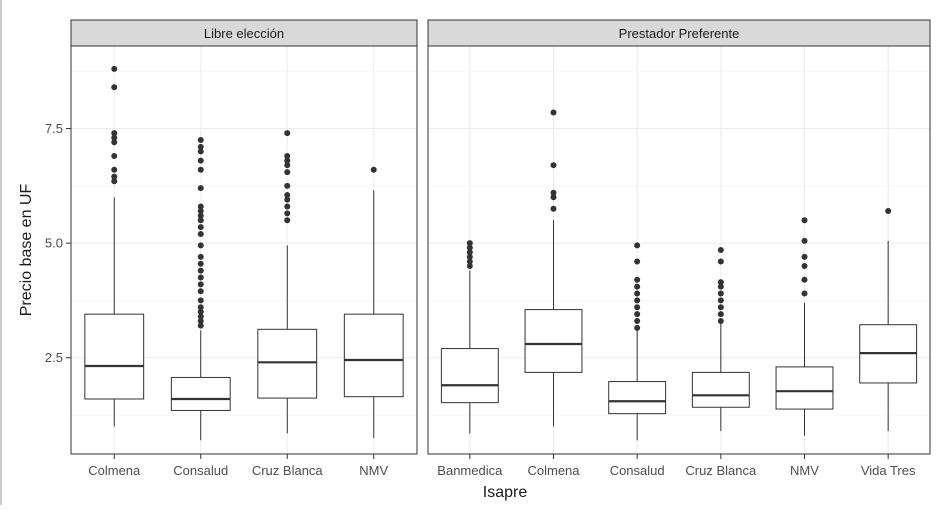 This screenshot has height=510, width=940. What do you see at coordinates (470, 470) in the screenshot?
I see `x-tick-label: Banmedica` at bounding box center [470, 470].